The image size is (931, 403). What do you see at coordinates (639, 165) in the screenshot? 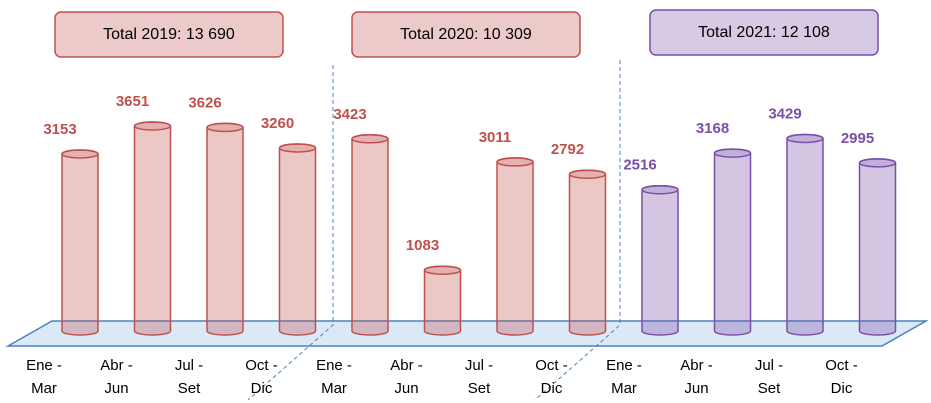
I see `data-label: 2516` at bounding box center [639, 165].